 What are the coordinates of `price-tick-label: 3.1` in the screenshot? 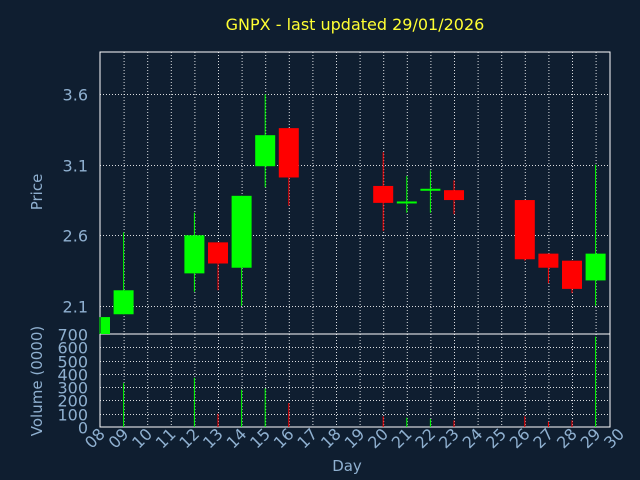 It's located at (75, 166).